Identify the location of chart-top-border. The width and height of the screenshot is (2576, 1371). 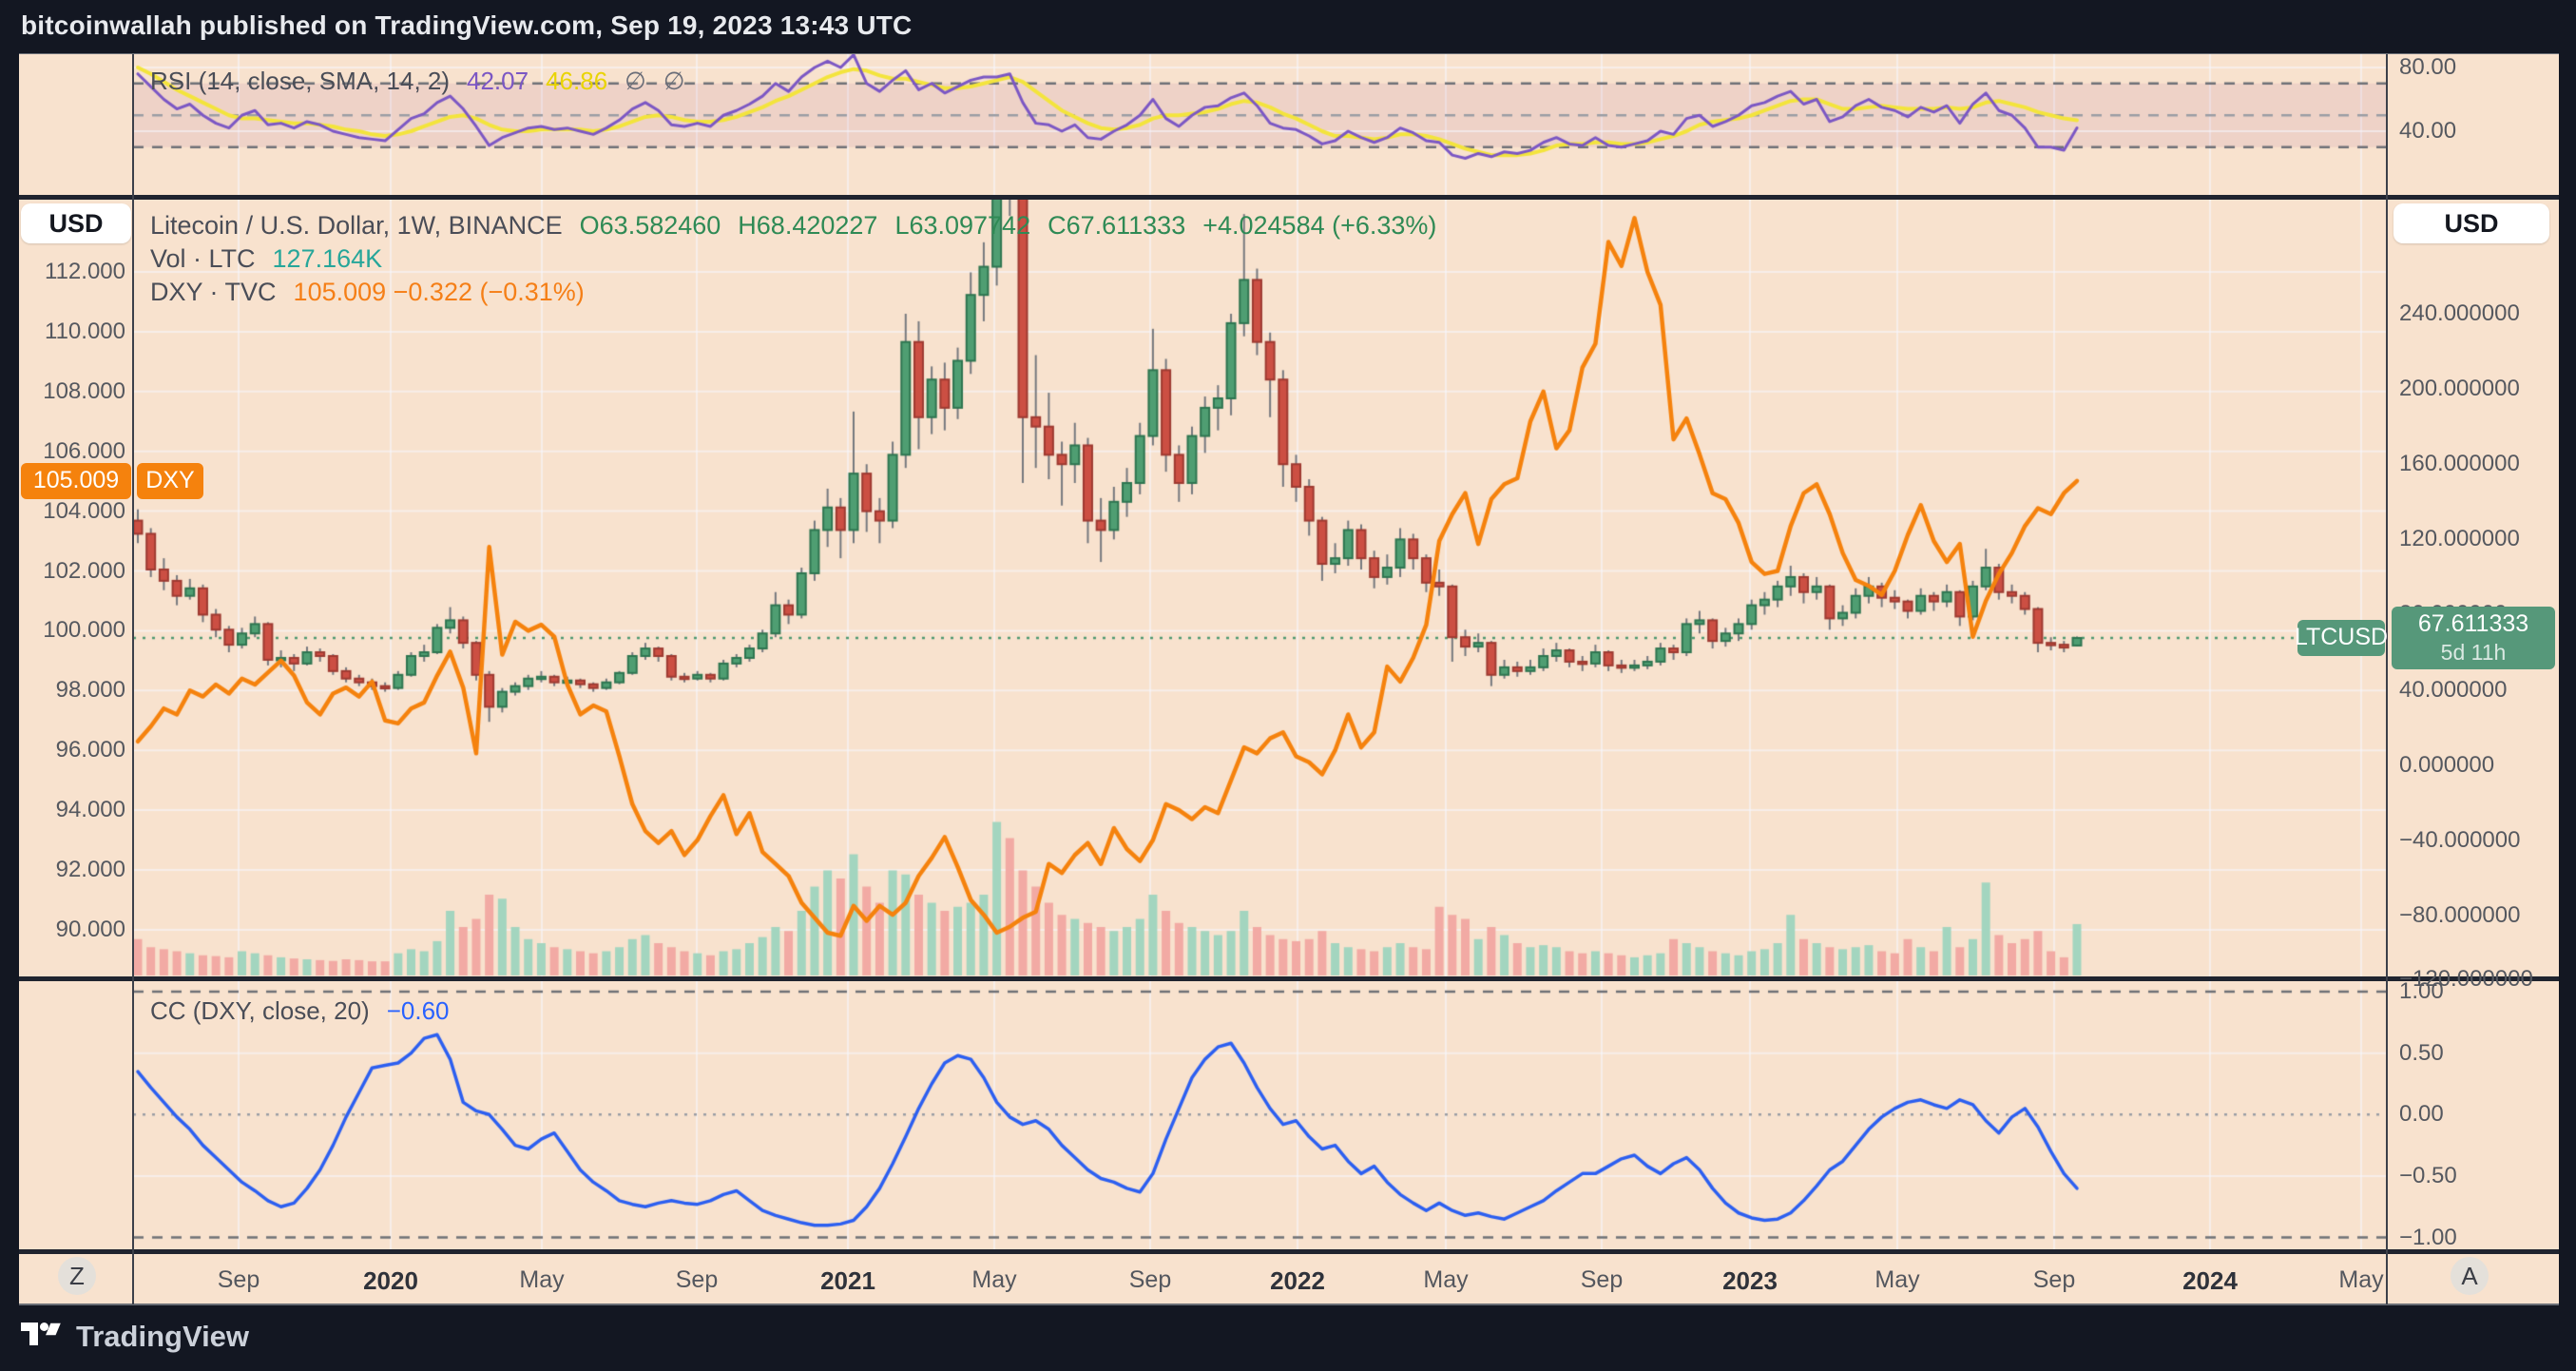
(1289, 53).